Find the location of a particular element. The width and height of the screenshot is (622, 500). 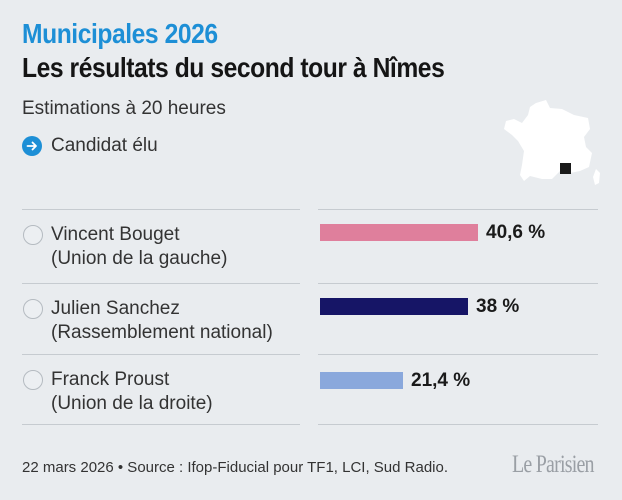

le-parisien-logo: Le Parisien is located at coordinates (553, 464).